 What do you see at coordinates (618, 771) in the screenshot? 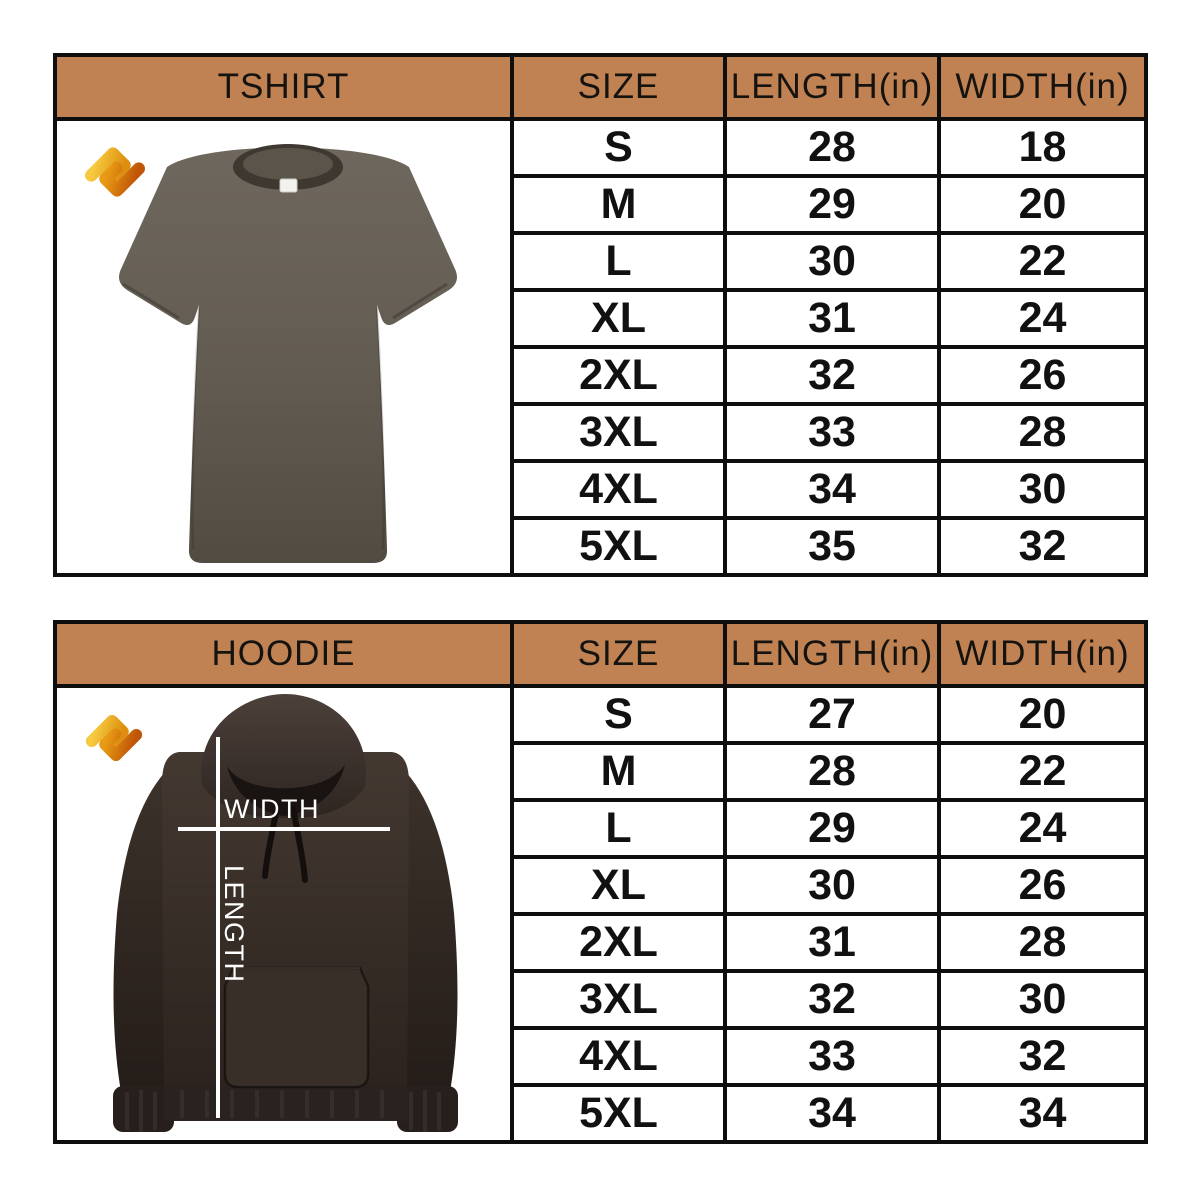
I see `hoodie-size-cell: M` at bounding box center [618, 771].